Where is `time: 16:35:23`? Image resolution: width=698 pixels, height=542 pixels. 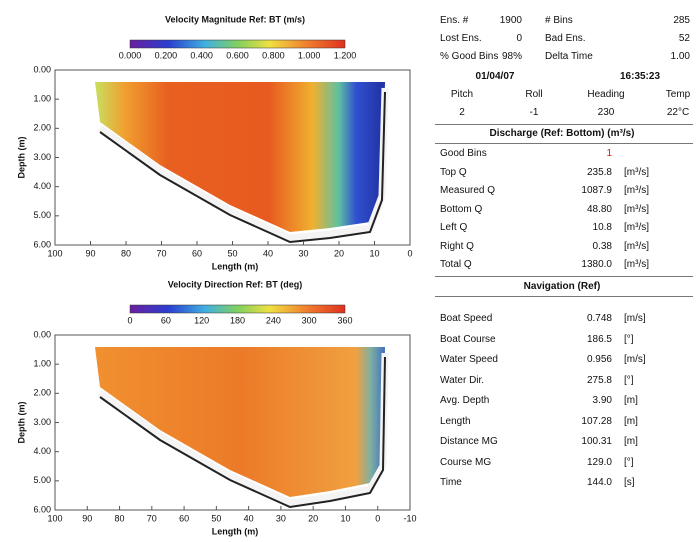
time: 16:35:23 is located at coordinates (640, 76).